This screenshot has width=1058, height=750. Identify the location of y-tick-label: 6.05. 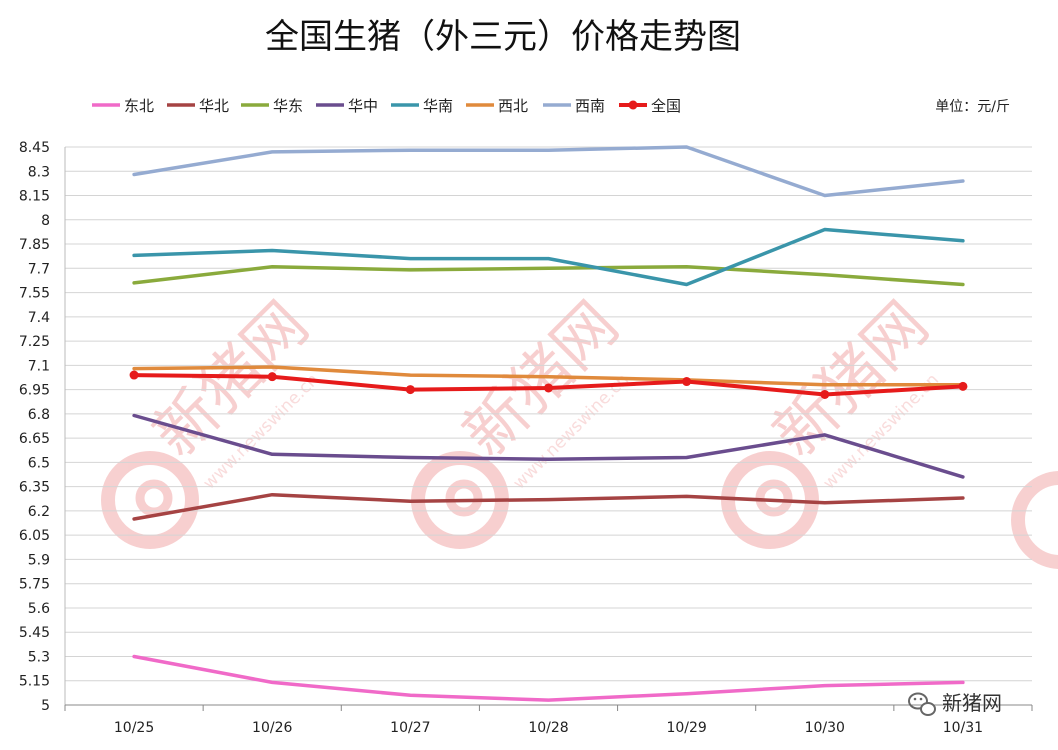
(34, 536).